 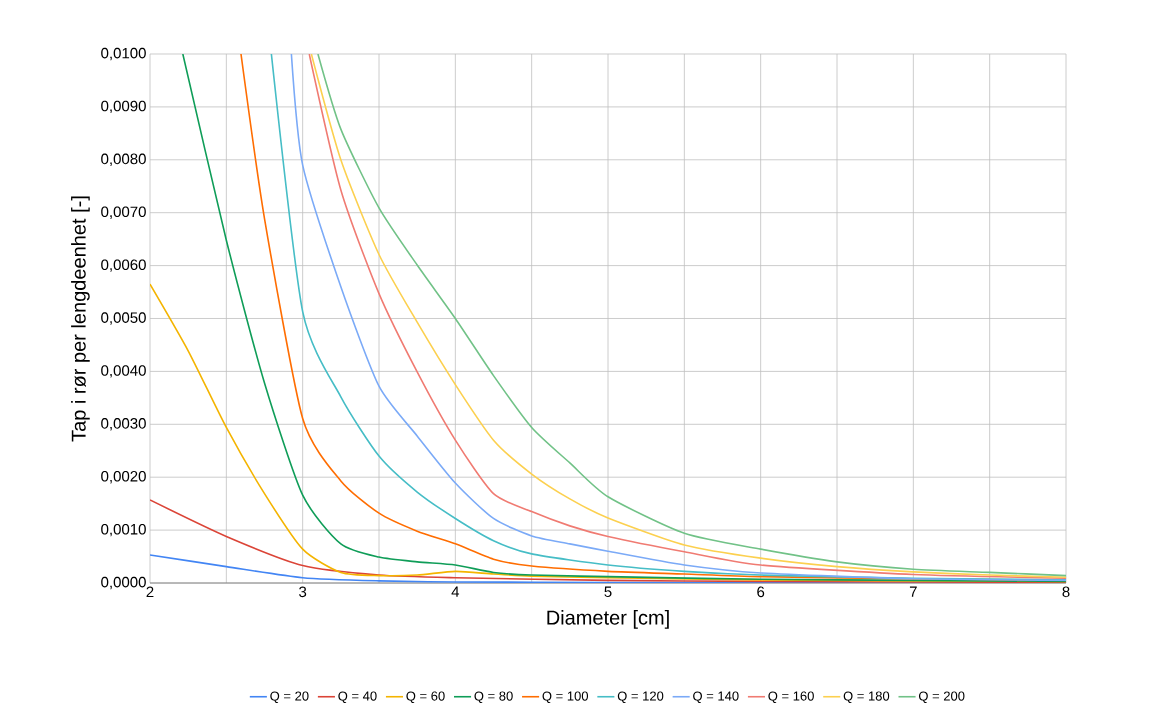 I want to click on legend-label: Q = 140, so click(x=716, y=697).